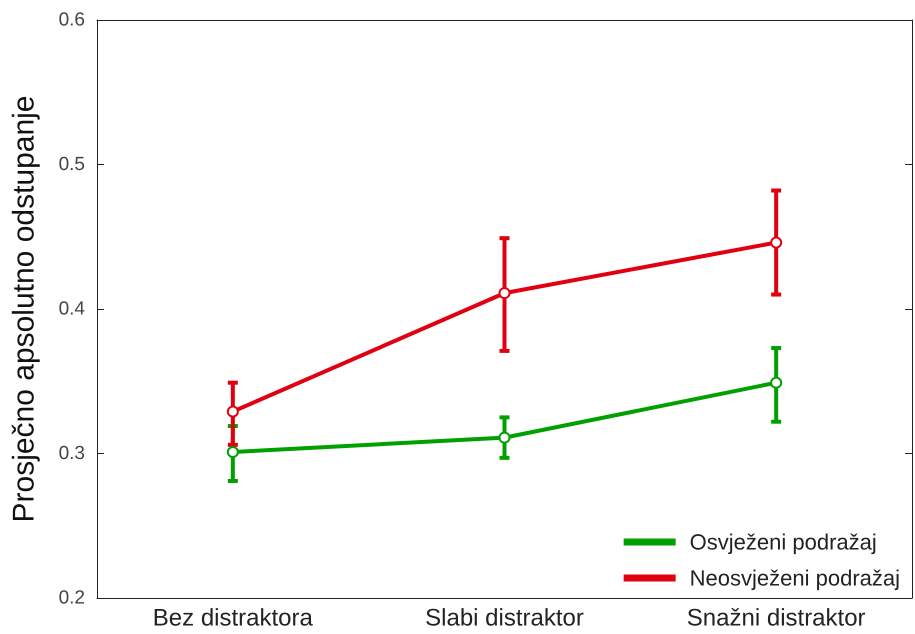 This screenshot has width=915, height=634. I want to click on y-tick-label: 0.6, so click(71, 20).